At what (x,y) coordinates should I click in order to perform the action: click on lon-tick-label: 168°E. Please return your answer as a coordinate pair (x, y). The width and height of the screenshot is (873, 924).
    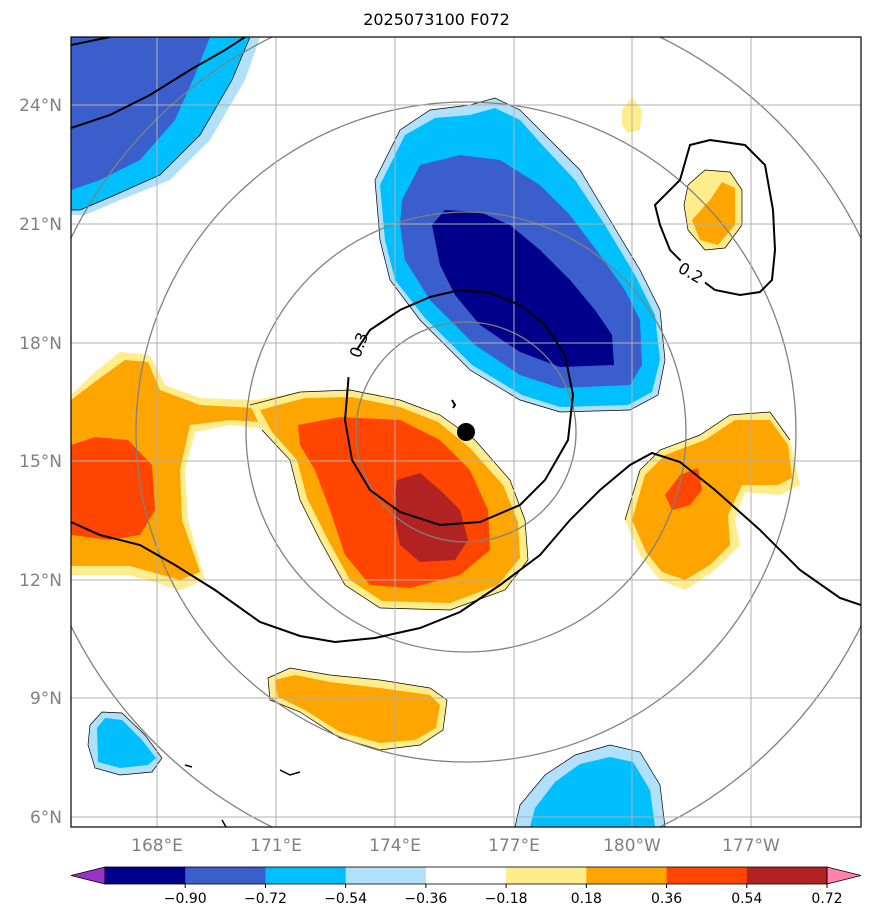
    Looking at the image, I should click on (157, 846).